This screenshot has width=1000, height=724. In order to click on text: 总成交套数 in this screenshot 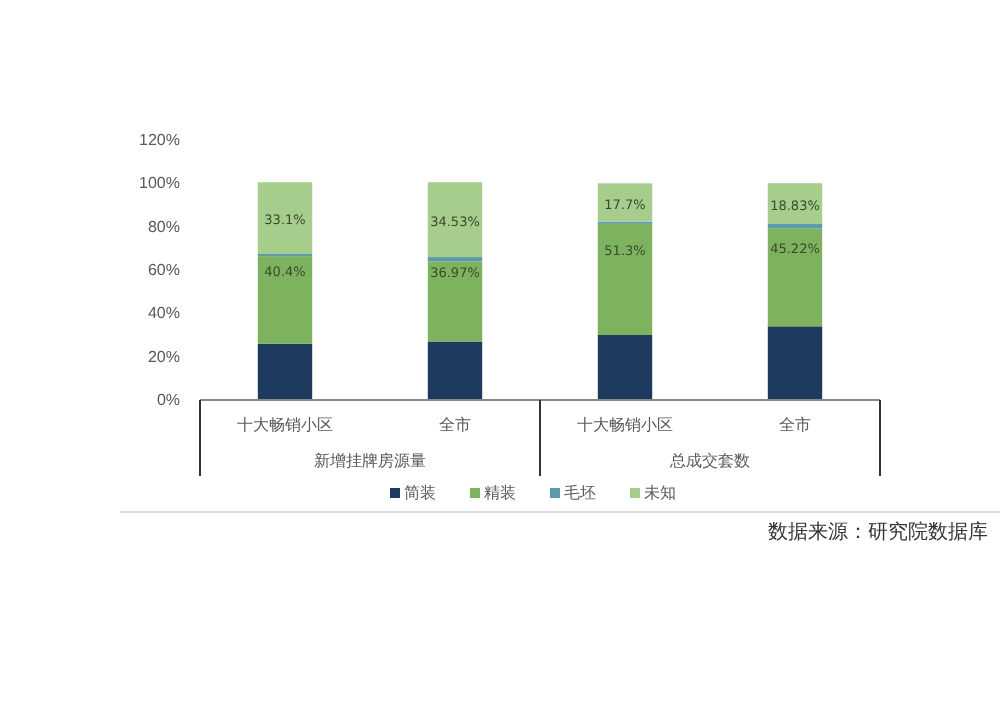, I will do `click(709, 461)`.